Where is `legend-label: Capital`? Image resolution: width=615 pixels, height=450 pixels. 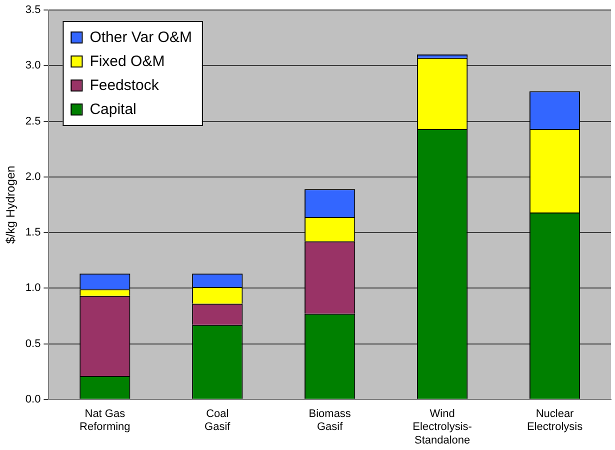
legend-label: Capital is located at coordinates (113, 109).